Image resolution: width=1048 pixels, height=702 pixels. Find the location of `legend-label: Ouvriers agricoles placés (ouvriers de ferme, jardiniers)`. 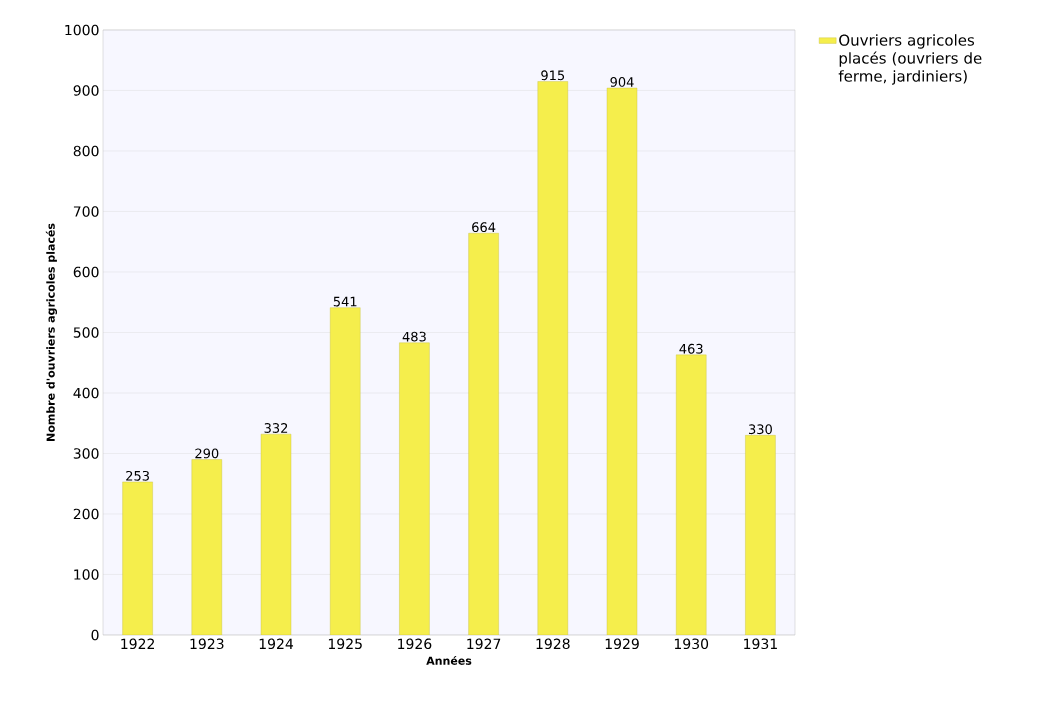

legend-label: Ouvriers agricoles placés (ouvriers de ferme, jardiniers) is located at coordinates (910, 59).